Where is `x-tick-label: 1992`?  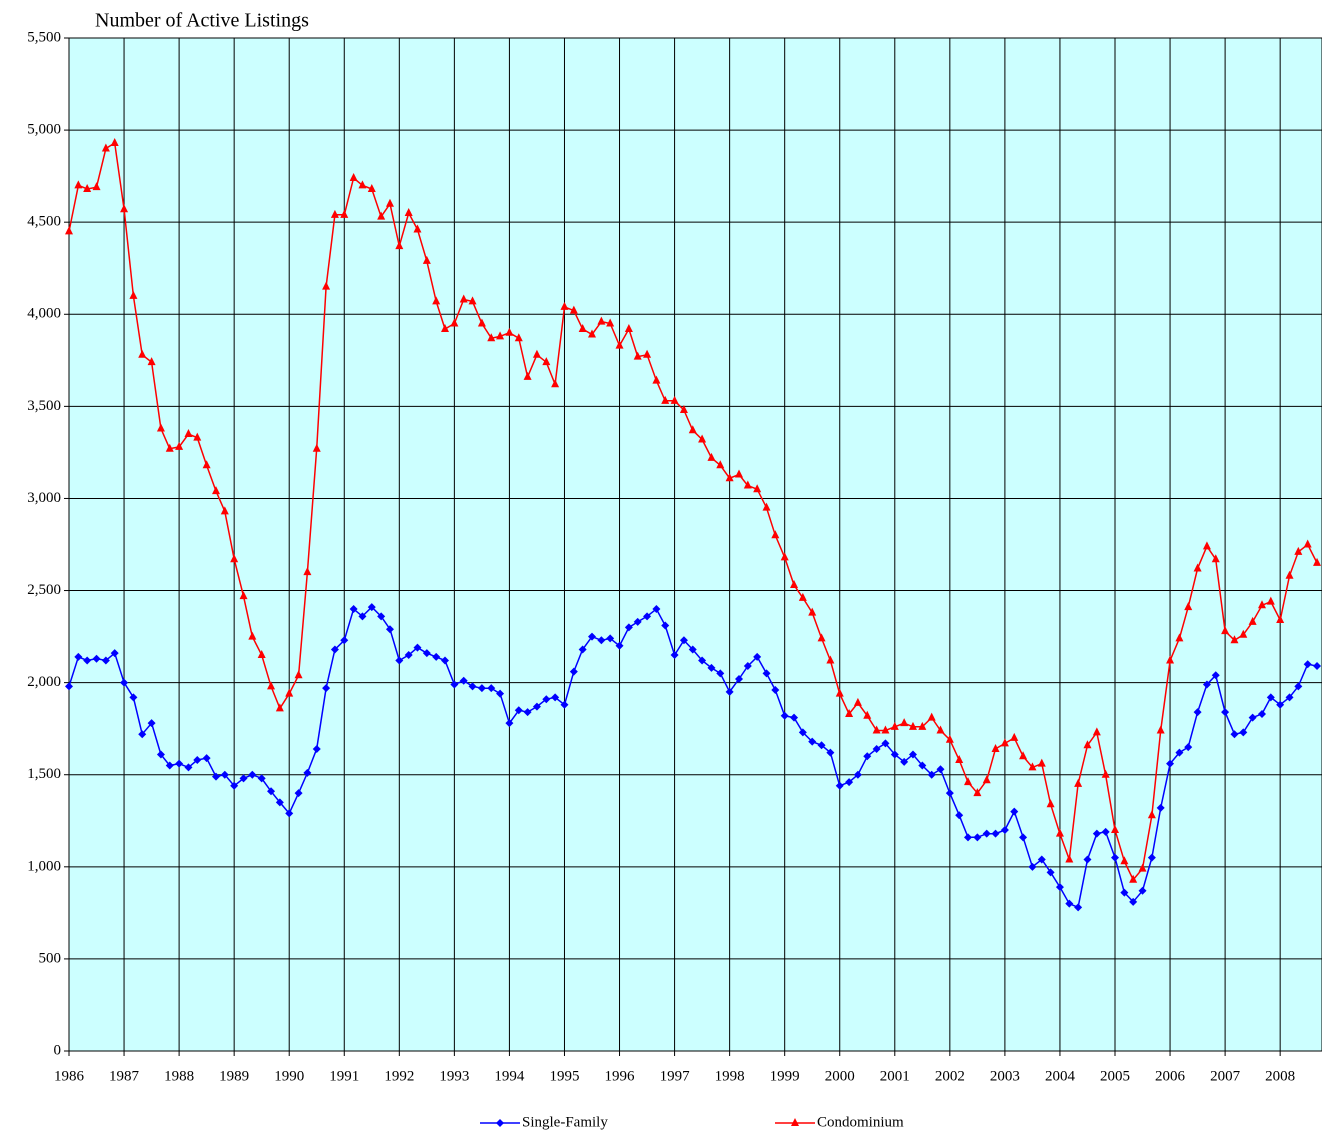 x-tick-label: 1992 is located at coordinates (399, 1076).